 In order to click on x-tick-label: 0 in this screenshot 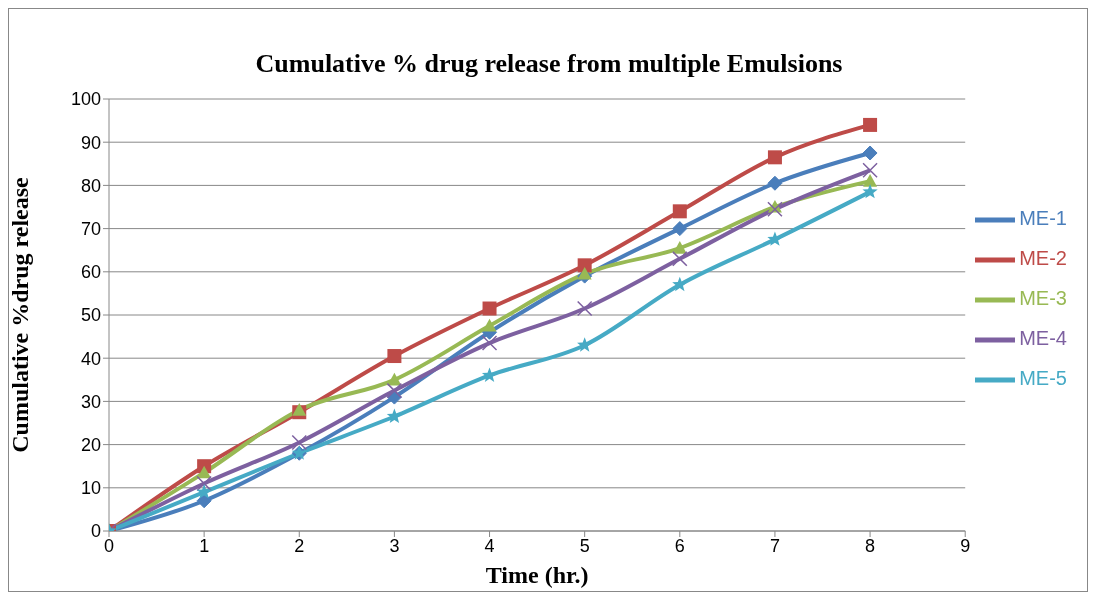, I will do `click(109, 545)`.